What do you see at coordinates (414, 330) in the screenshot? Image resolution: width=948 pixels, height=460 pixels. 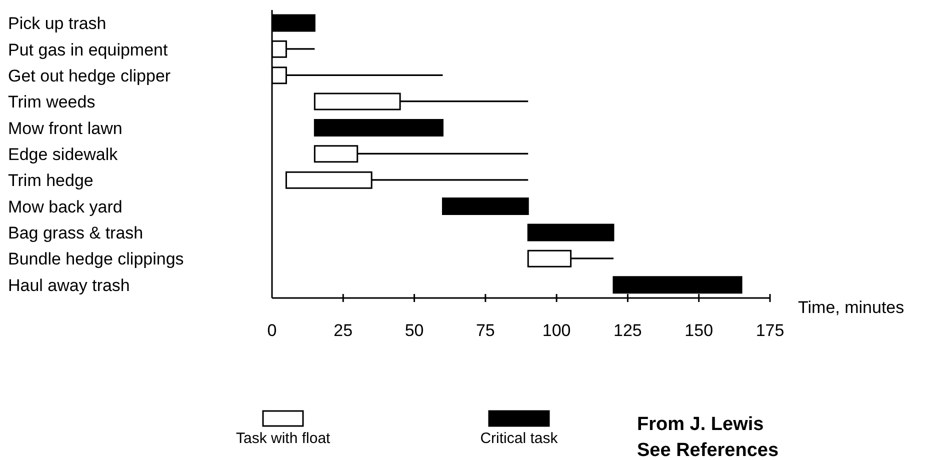 I see `x-tick-label: 50` at bounding box center [414, 330].